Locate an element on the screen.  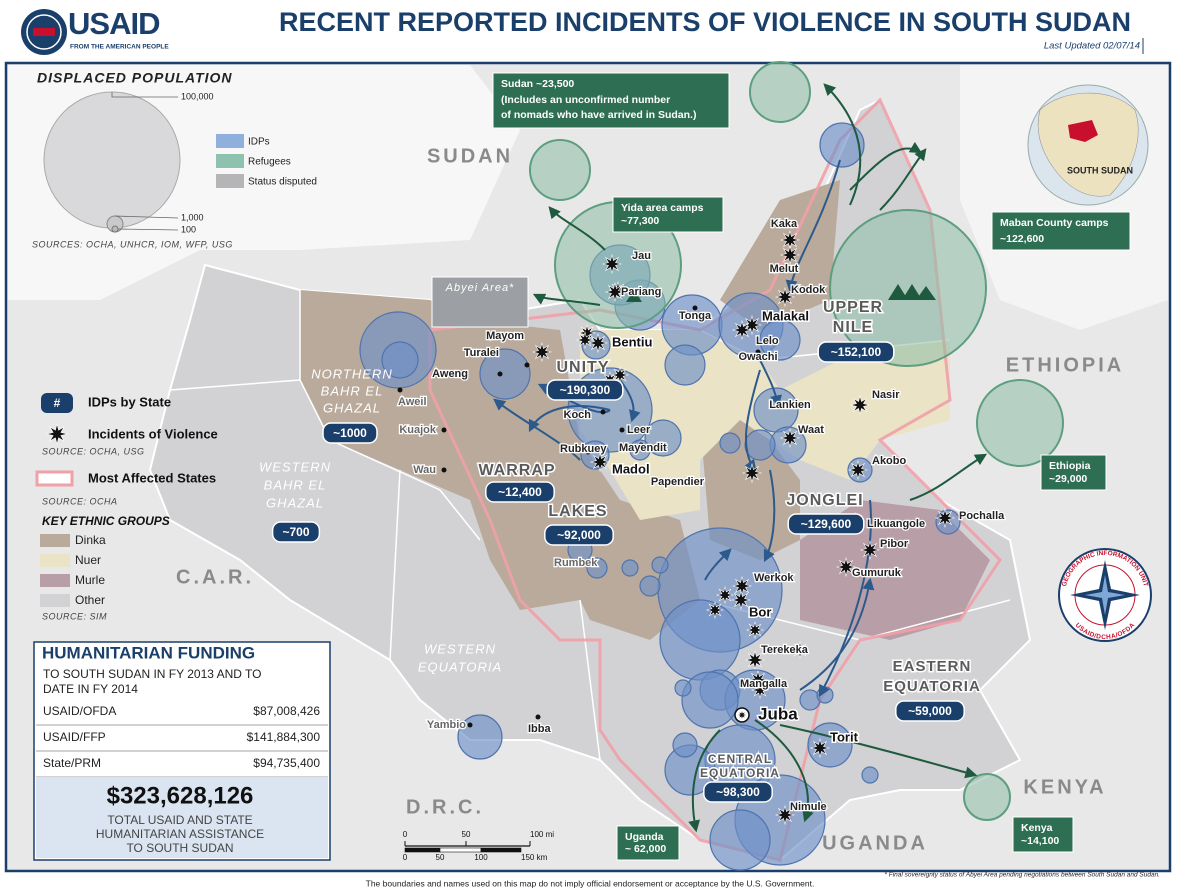
ethnic-swatch is located at coordinates (55, 580).